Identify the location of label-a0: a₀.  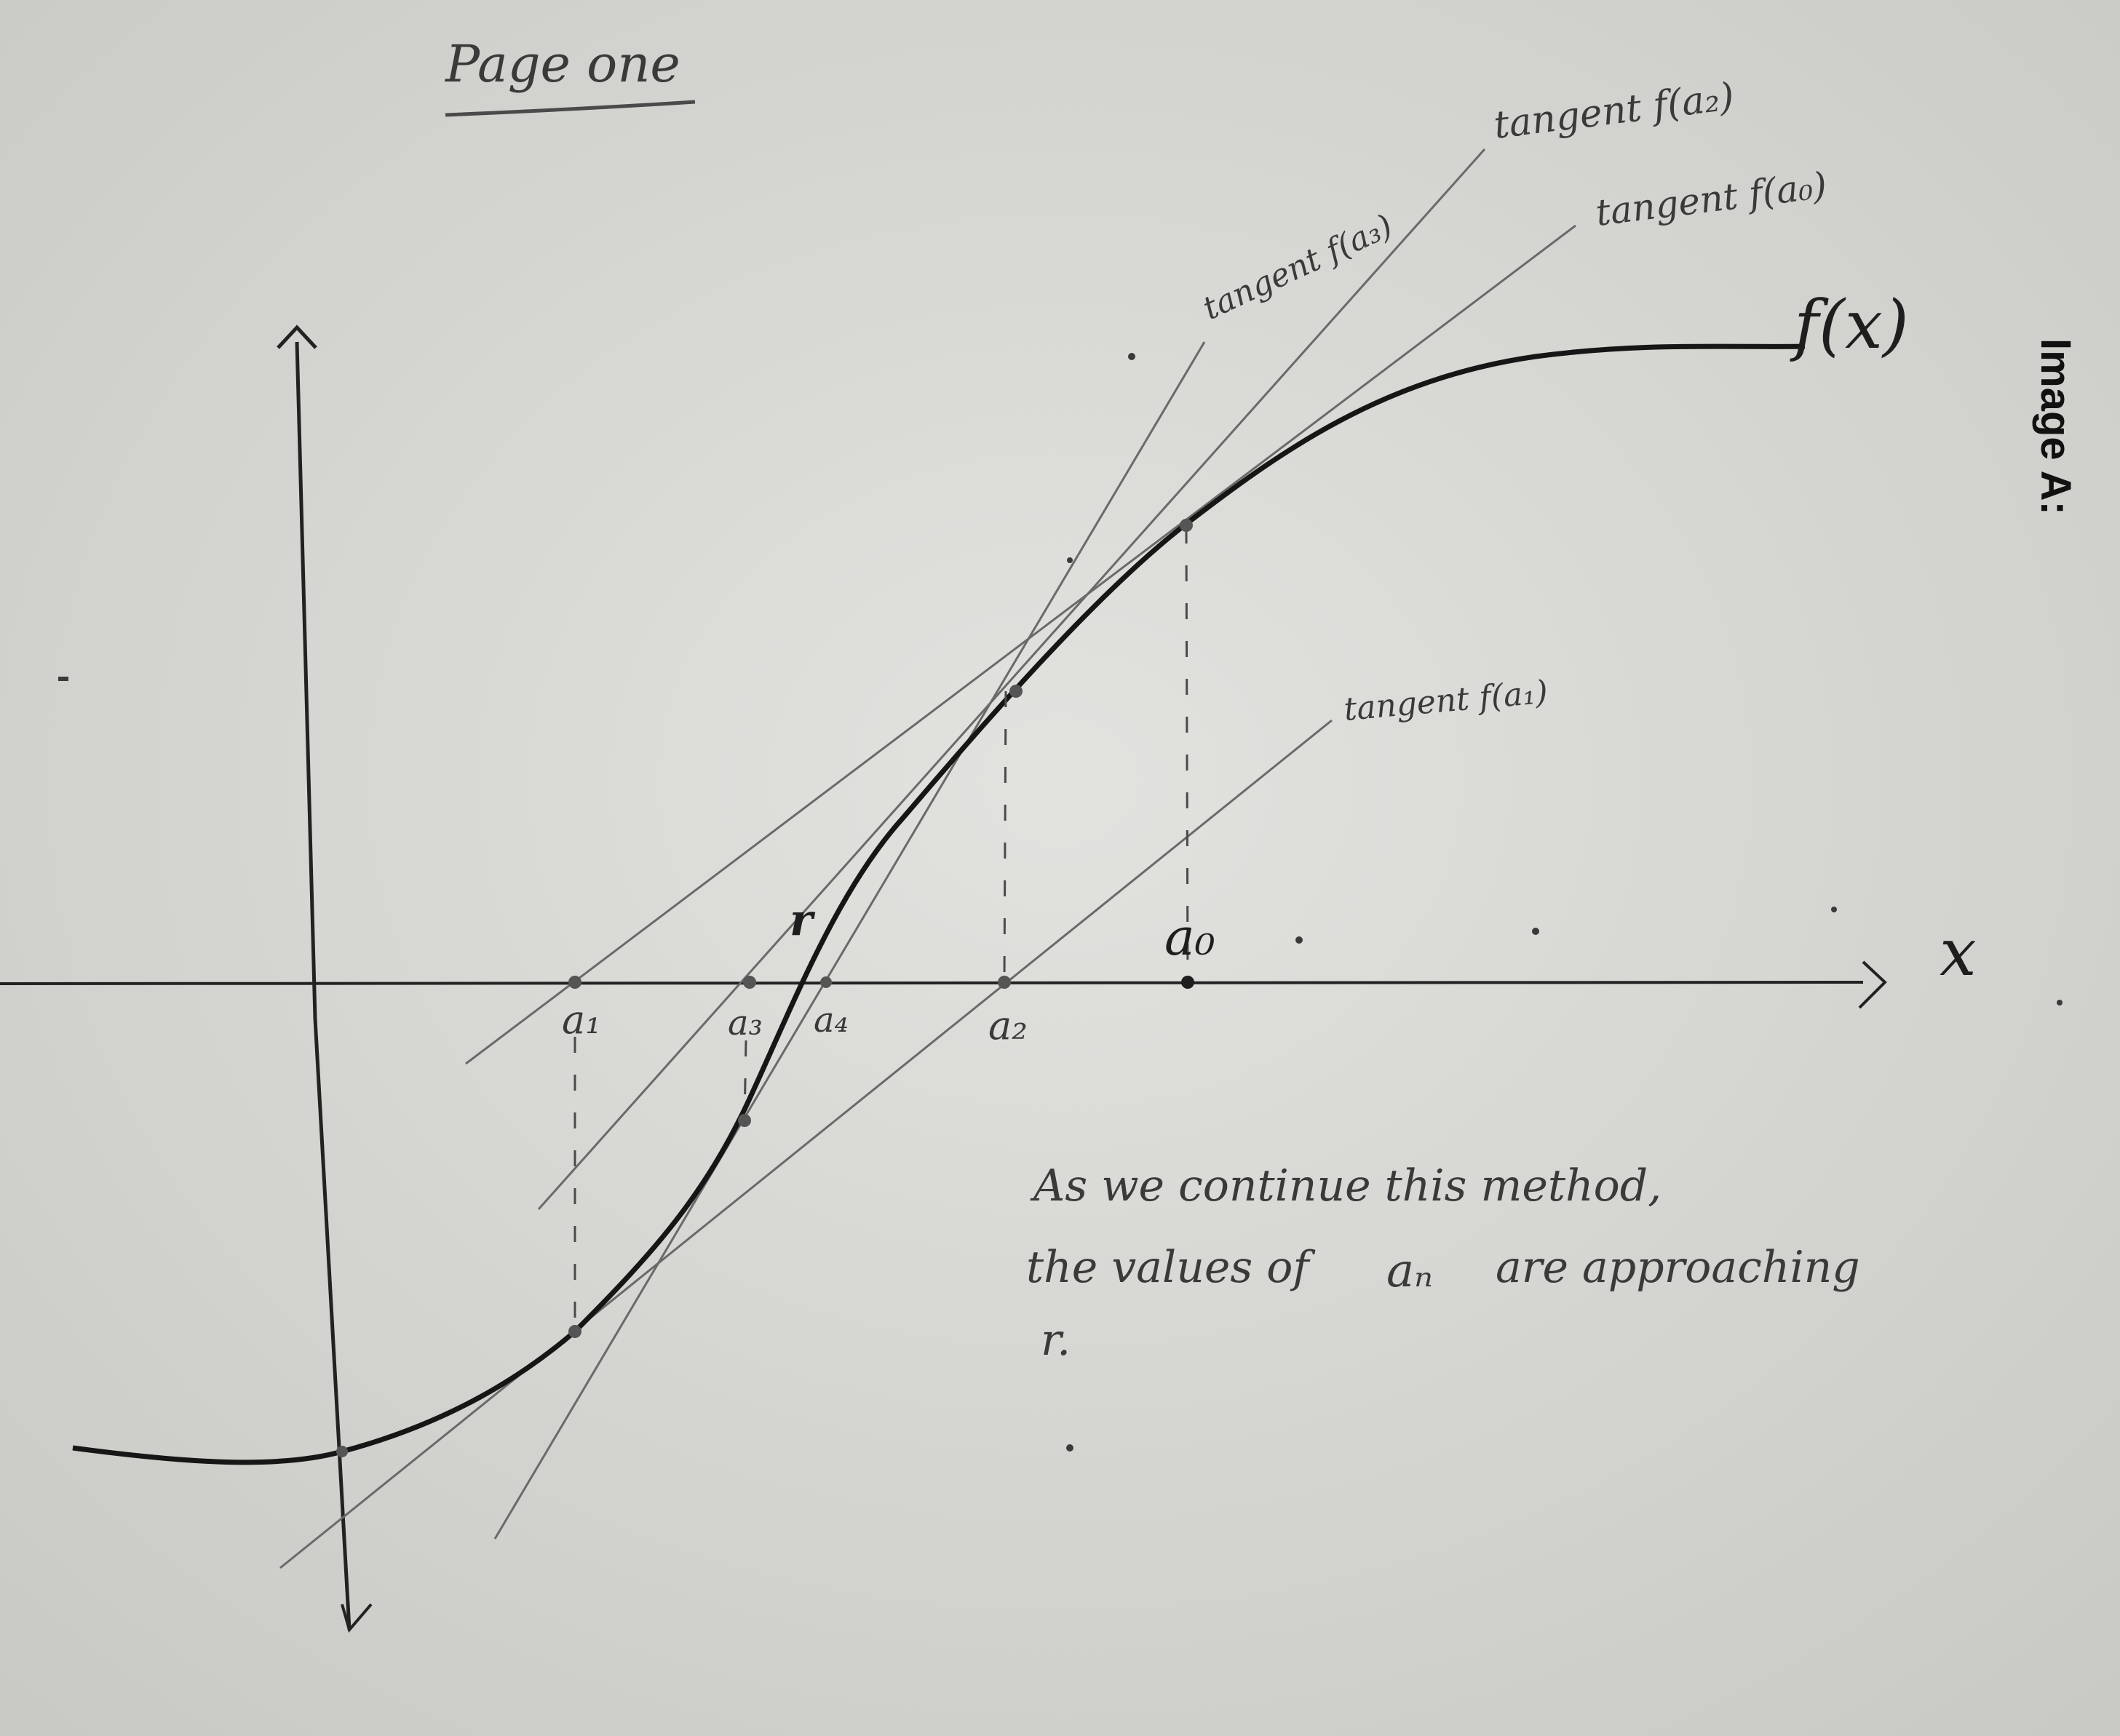
(1189, 937).